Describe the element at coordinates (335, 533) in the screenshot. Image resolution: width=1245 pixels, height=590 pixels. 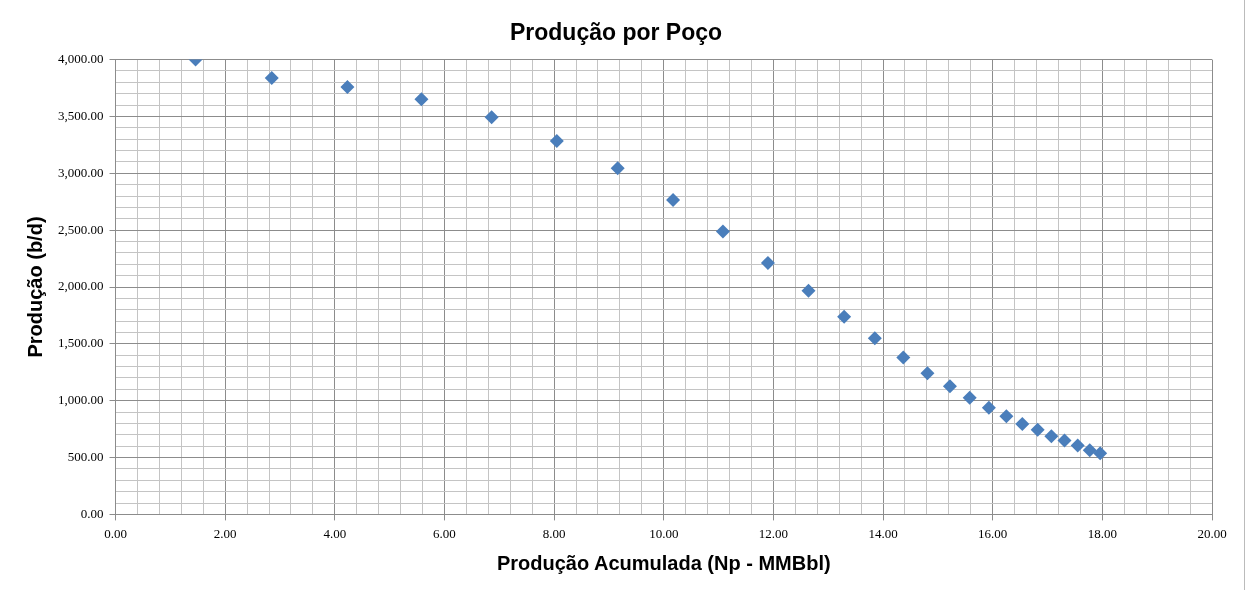
I see `x-tick-label: 4.00` at that location.